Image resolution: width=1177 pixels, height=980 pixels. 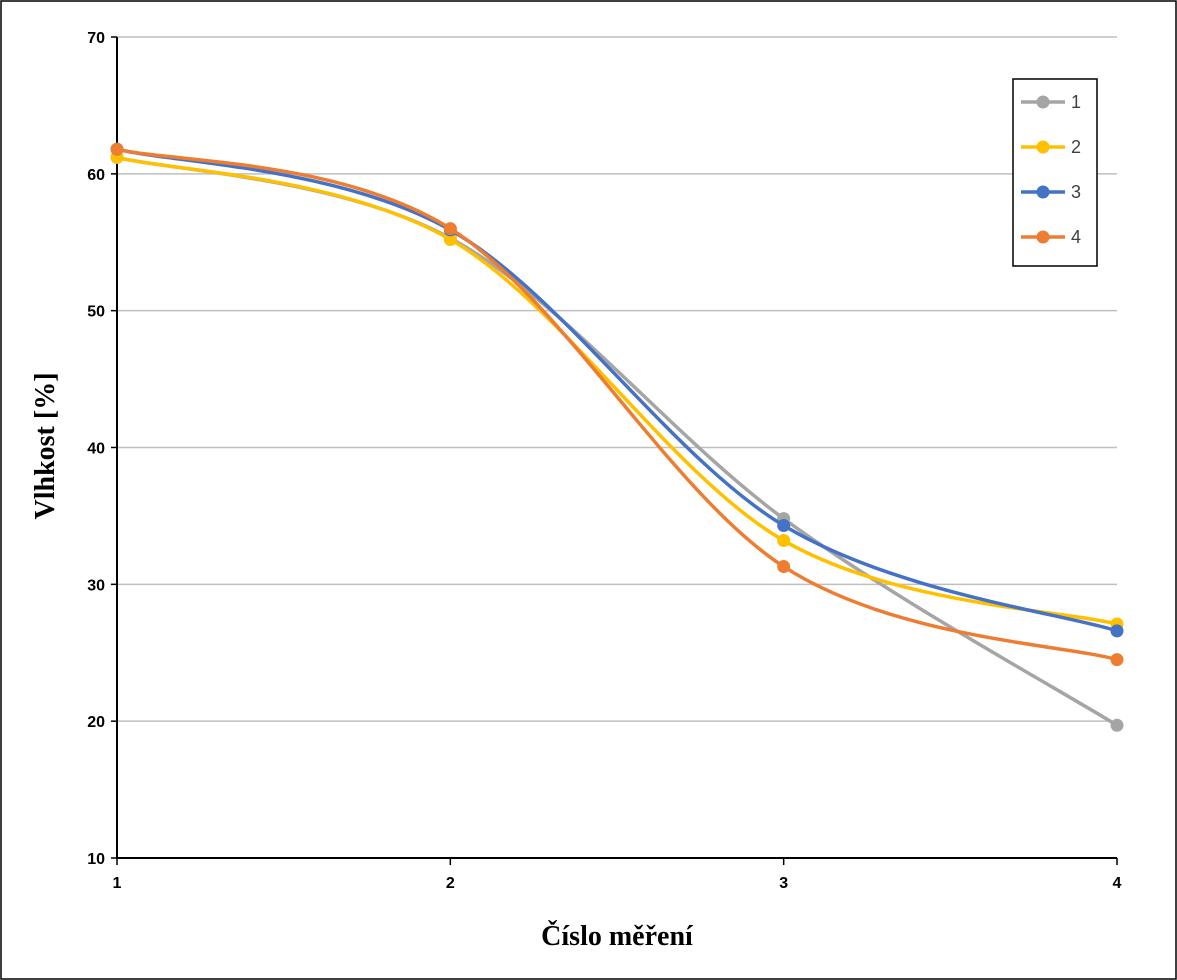 What do you see at coordinates (1051, 192) in the screenshot?
I see `legend-item-3: 3` at bounding box center [1051, 192].